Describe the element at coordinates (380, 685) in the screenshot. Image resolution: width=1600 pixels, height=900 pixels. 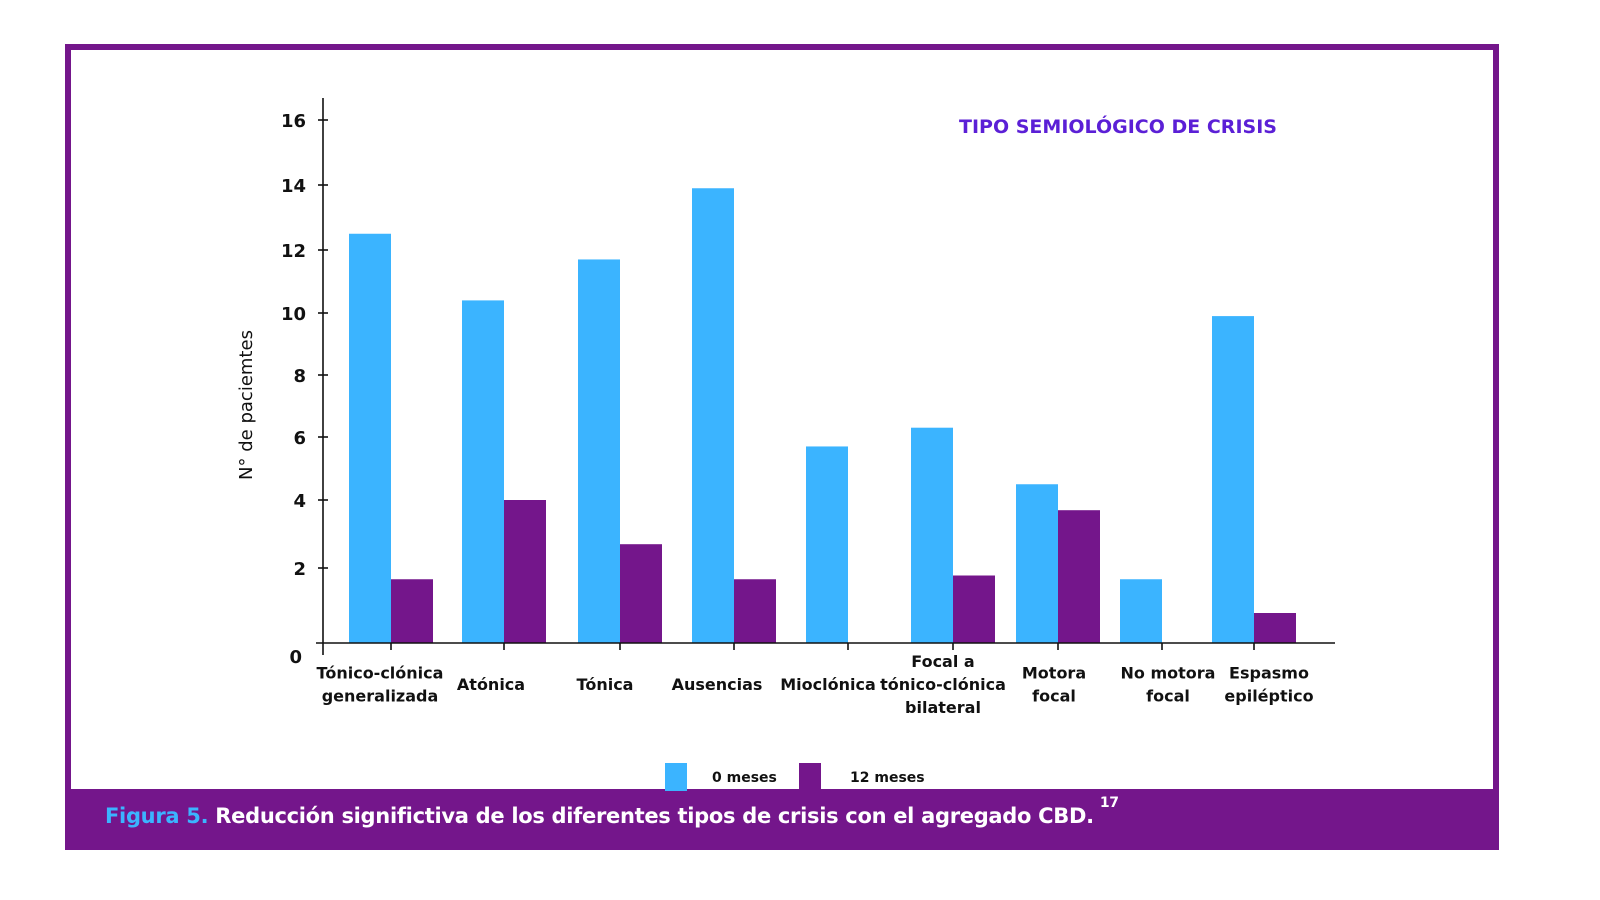
I see `x-category-label: Tónico-clónica generalizada` at that location.